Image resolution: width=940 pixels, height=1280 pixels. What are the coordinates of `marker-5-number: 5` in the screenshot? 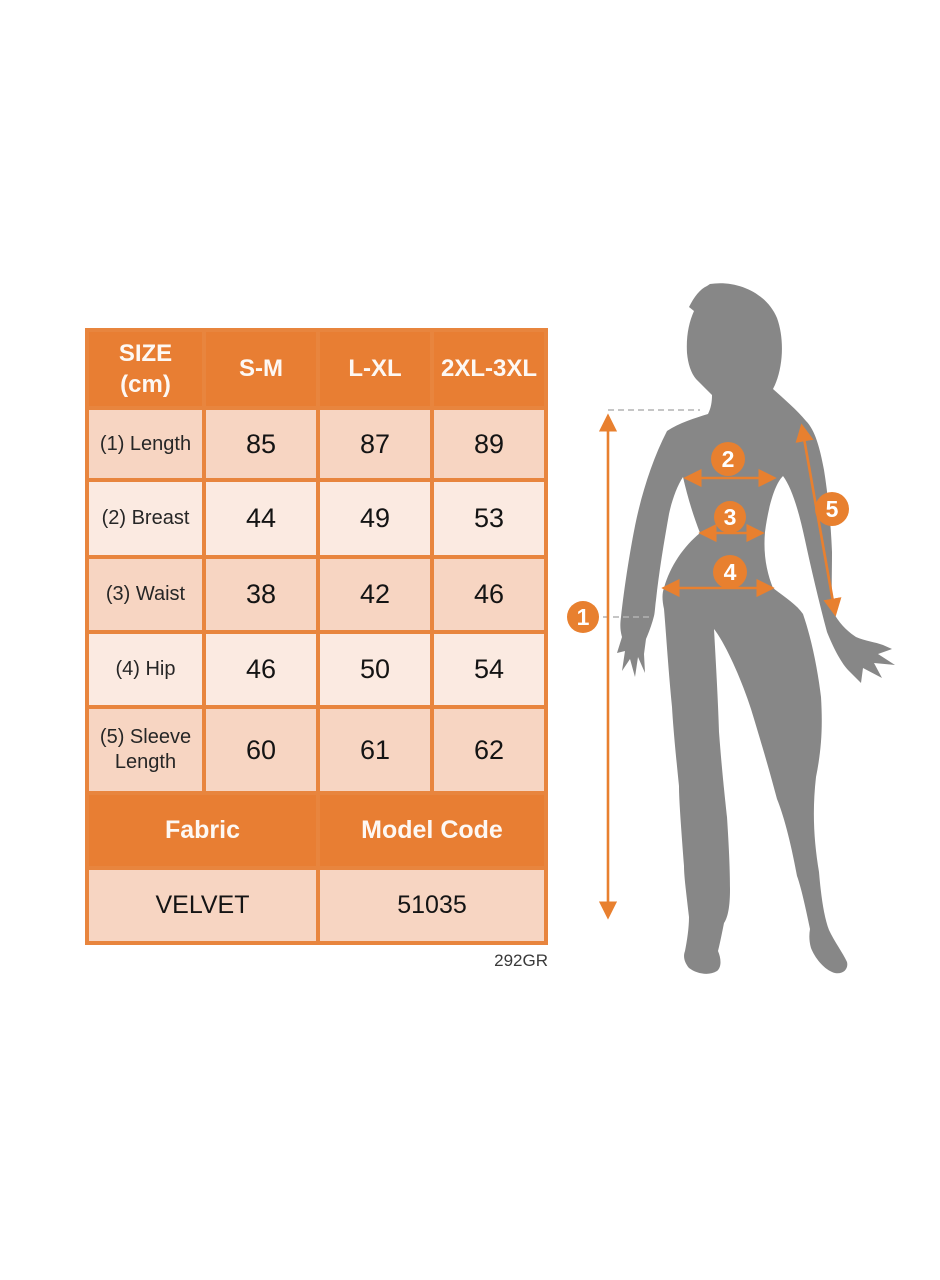 It's located at (832, 509).